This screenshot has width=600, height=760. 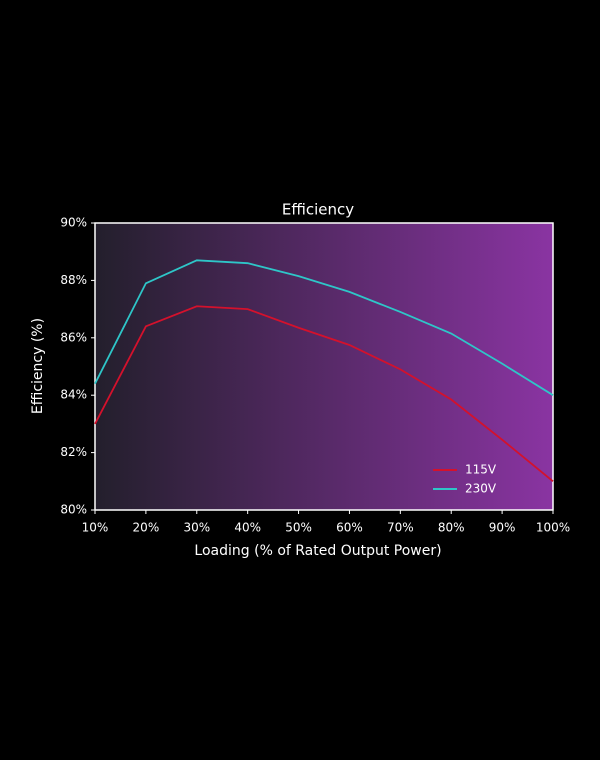 I want to click on y-tick-label: 86%, so click(x=73, y=337).